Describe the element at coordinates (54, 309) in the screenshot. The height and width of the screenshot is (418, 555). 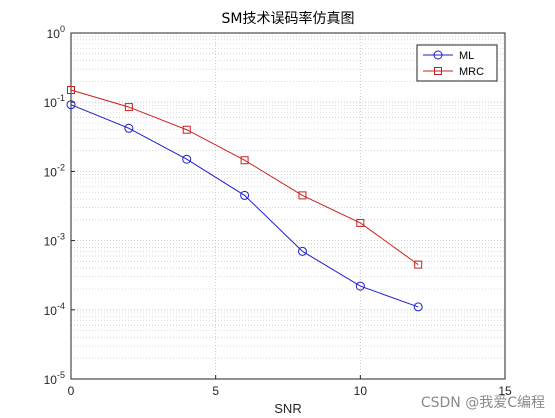
I see `y-tick-label: 10⁻⁴` at that location.